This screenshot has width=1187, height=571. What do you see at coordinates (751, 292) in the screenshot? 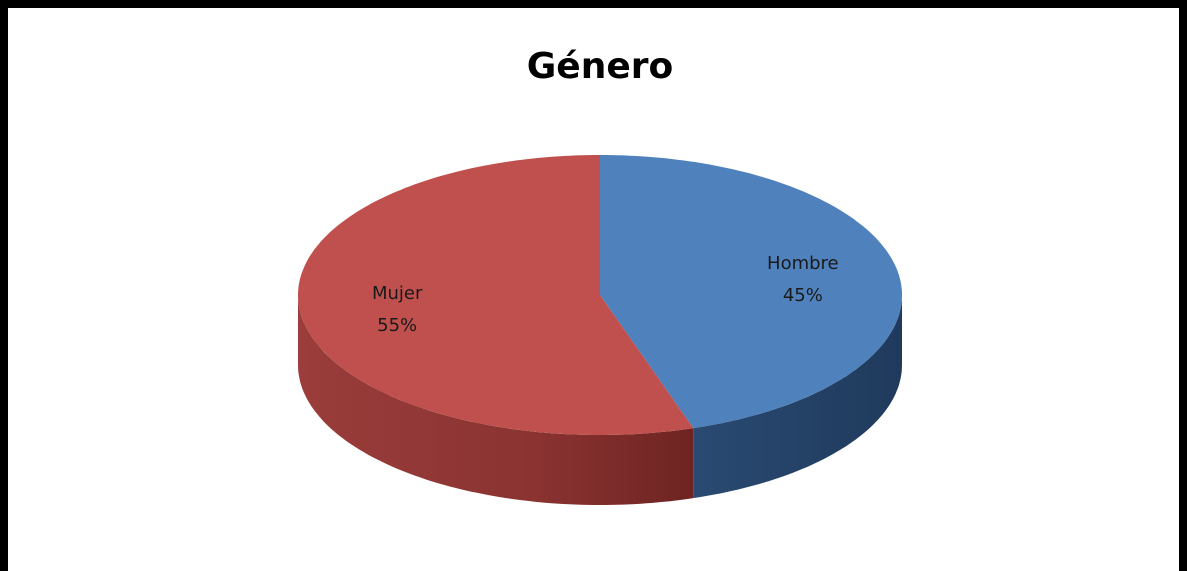
I see `pie-slice` at bounding box center [751, 292].